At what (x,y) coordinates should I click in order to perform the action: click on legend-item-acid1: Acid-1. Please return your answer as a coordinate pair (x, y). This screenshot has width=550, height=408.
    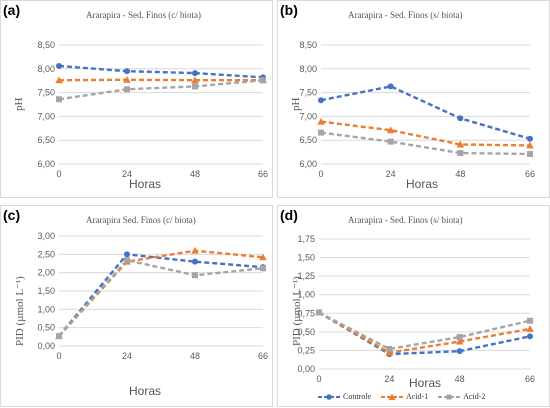
    Looking at the image, I should click on (404, 396).